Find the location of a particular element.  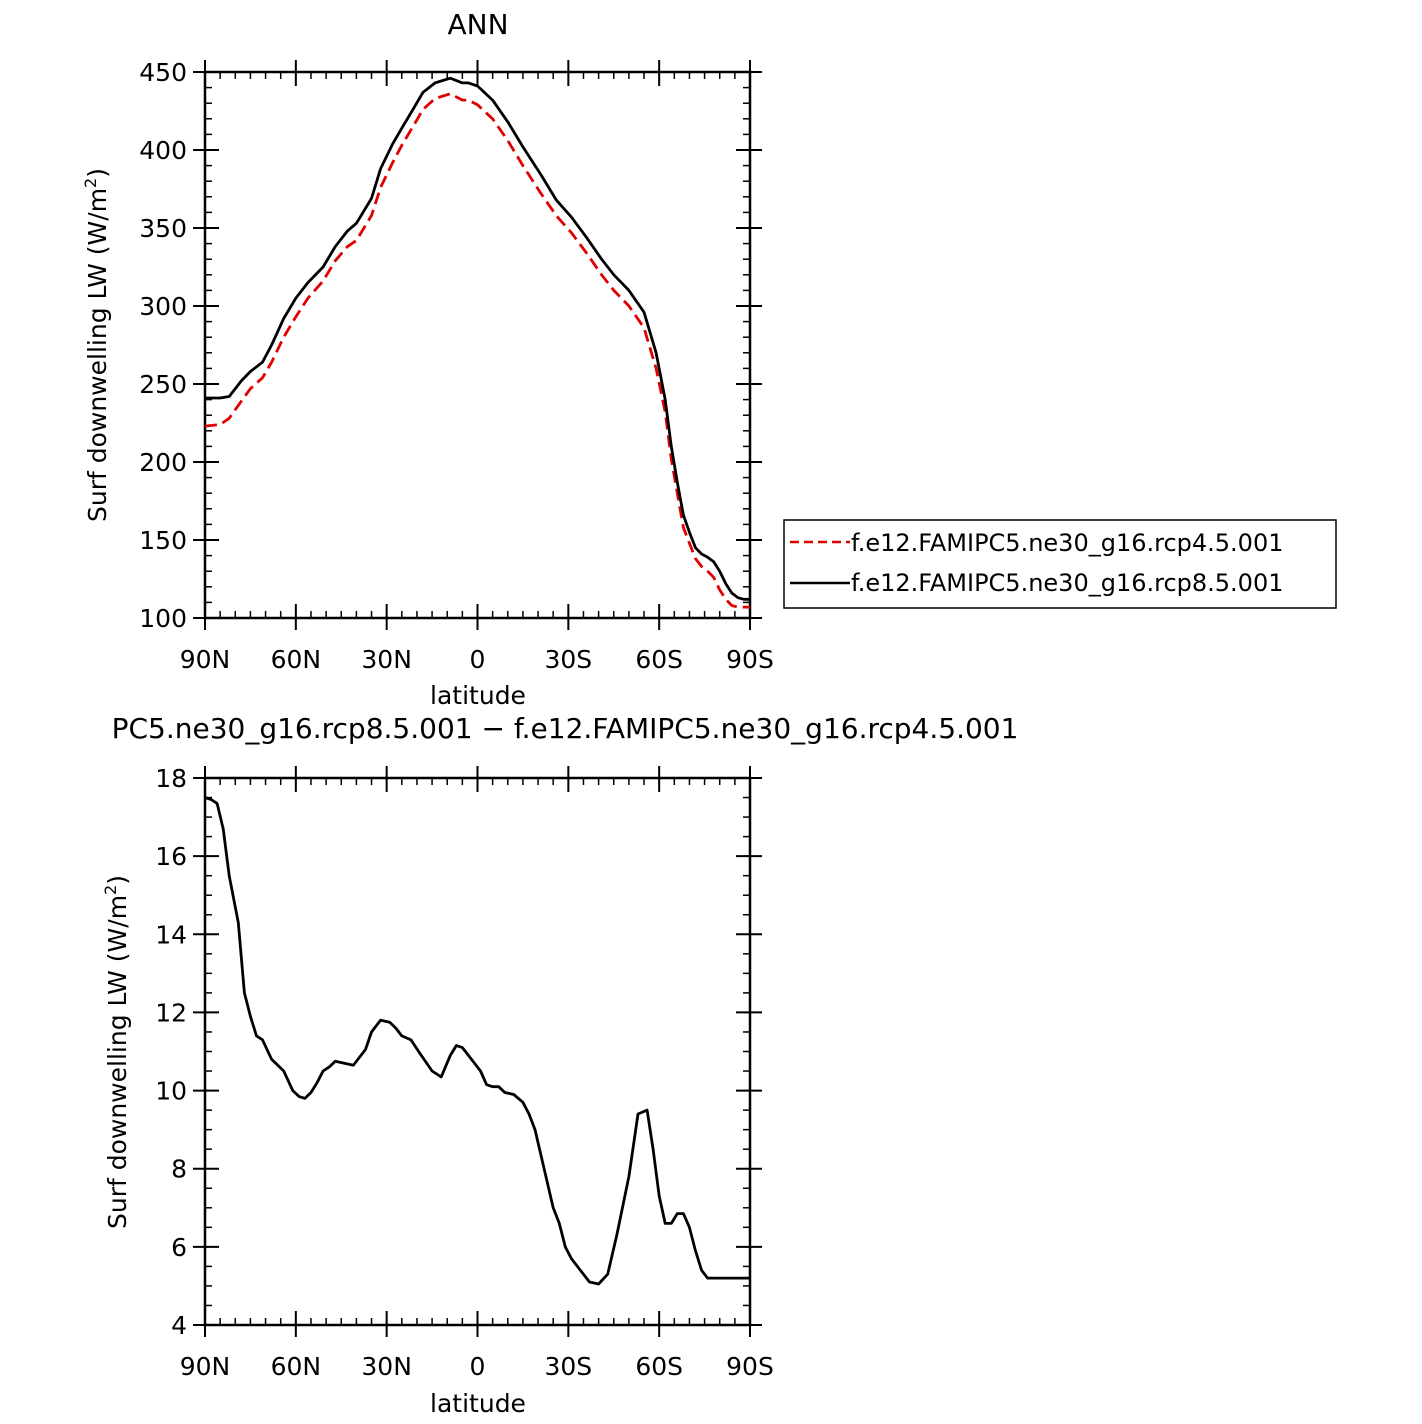

legend-box is located at coordinates (1060, 564).